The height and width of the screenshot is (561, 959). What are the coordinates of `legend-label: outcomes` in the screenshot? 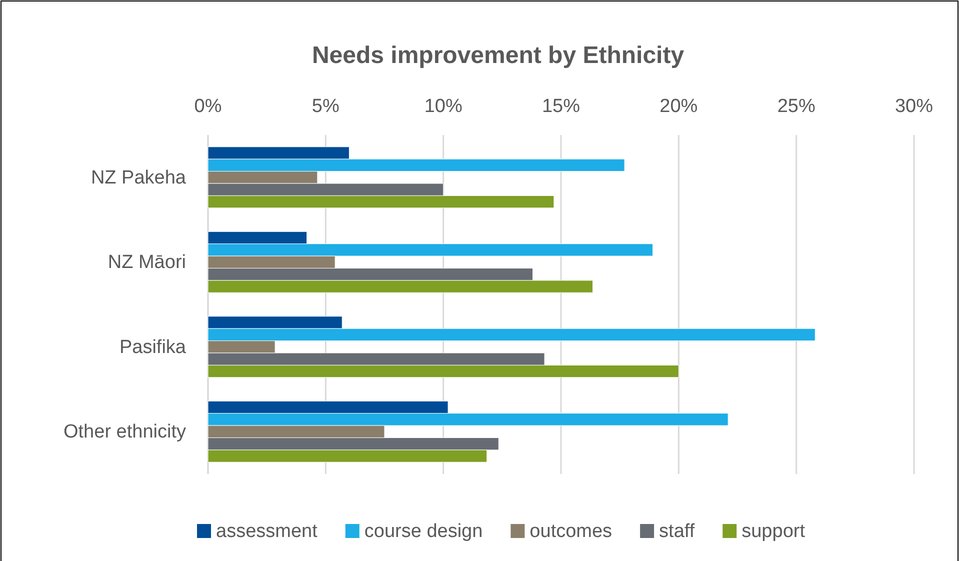 It's located at (571, 531).